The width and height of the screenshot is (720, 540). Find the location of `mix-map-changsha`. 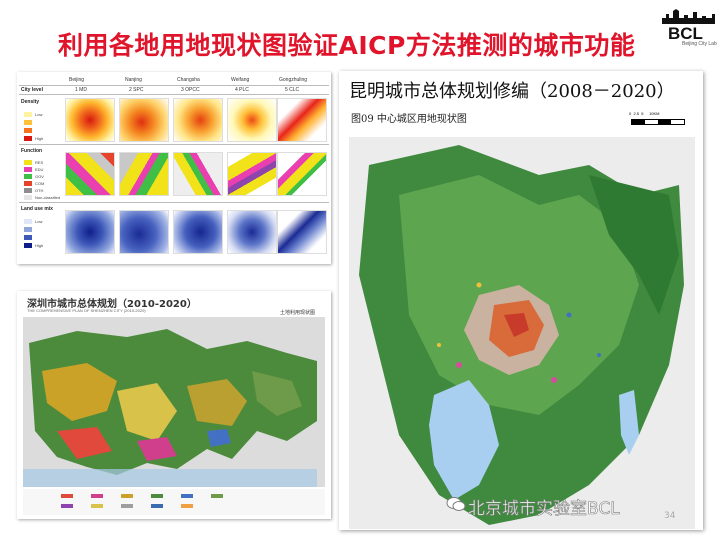

mix-map-changsha is located at coordinates (198, 232).